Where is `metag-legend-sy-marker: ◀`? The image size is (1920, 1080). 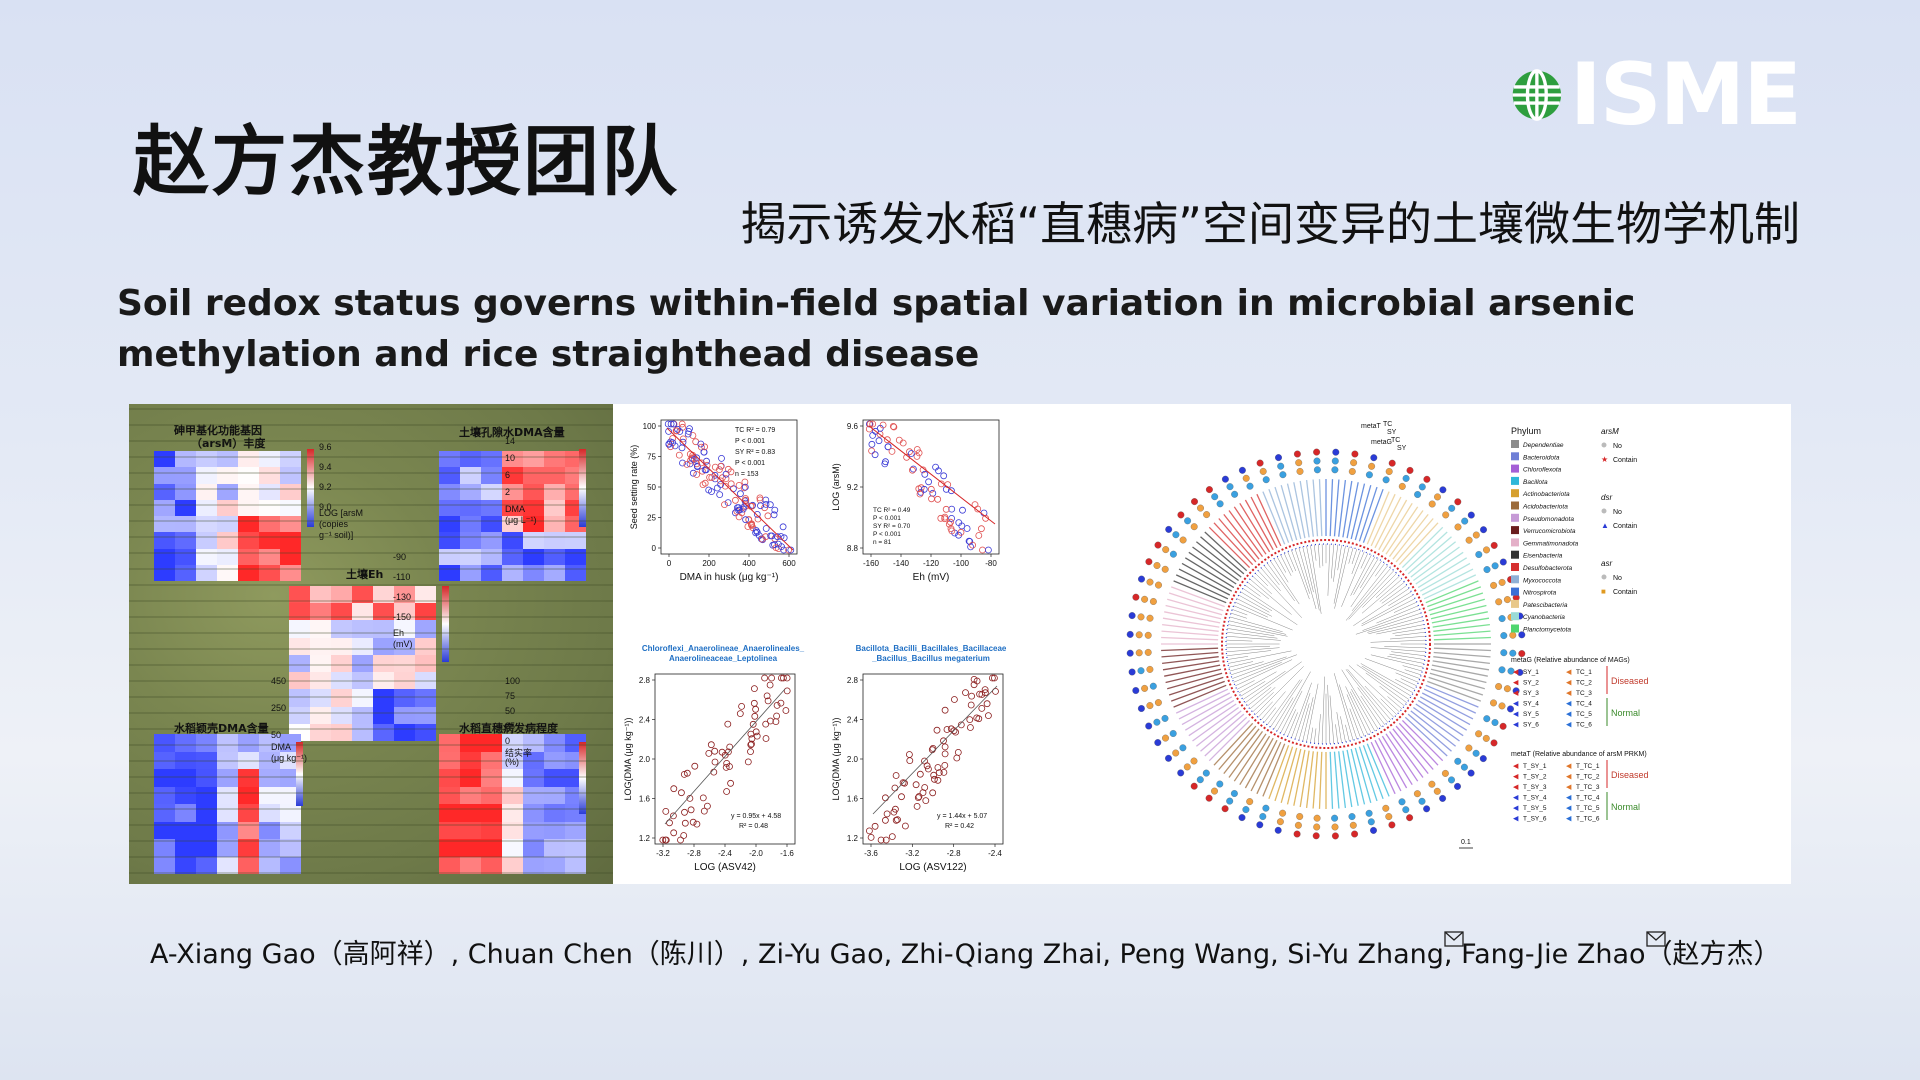 metag-legend-sy-marker: ◀ is located at coordinates (1516, 704).